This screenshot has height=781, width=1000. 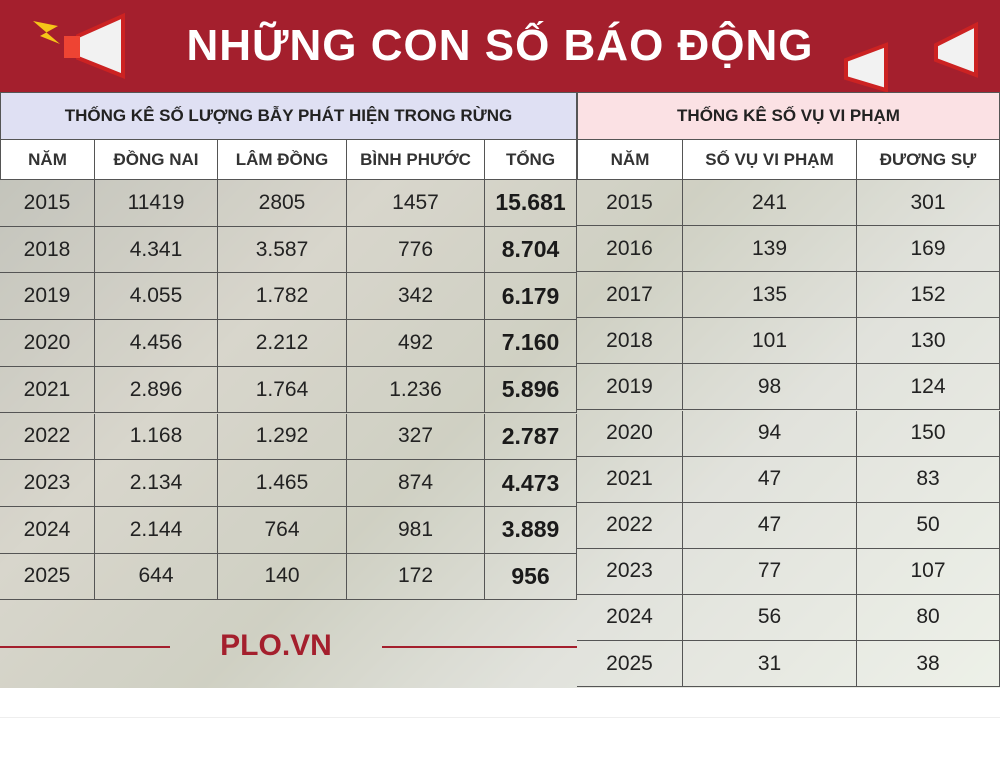 What do you see at coordinates (416, 203) in the screenshot?
I see `table-cell: 1457` at bounding box center [416, 203].